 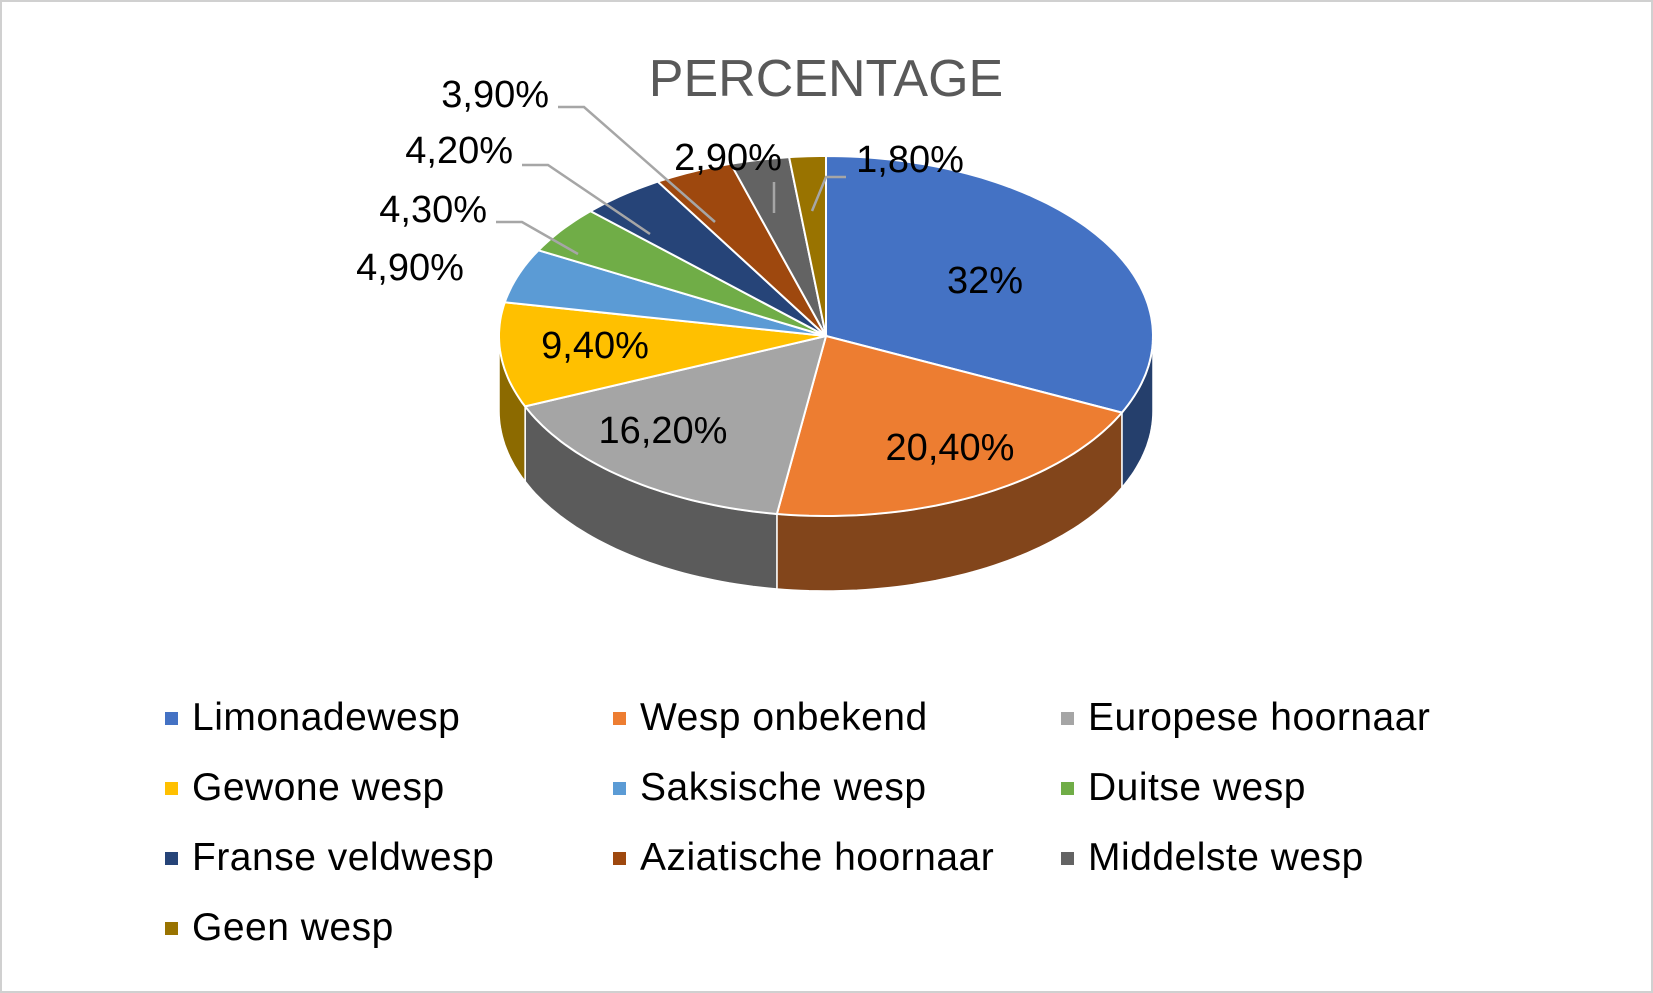 I want to click on chart-title: PERCENTAGE, so click(x=826, y=79).